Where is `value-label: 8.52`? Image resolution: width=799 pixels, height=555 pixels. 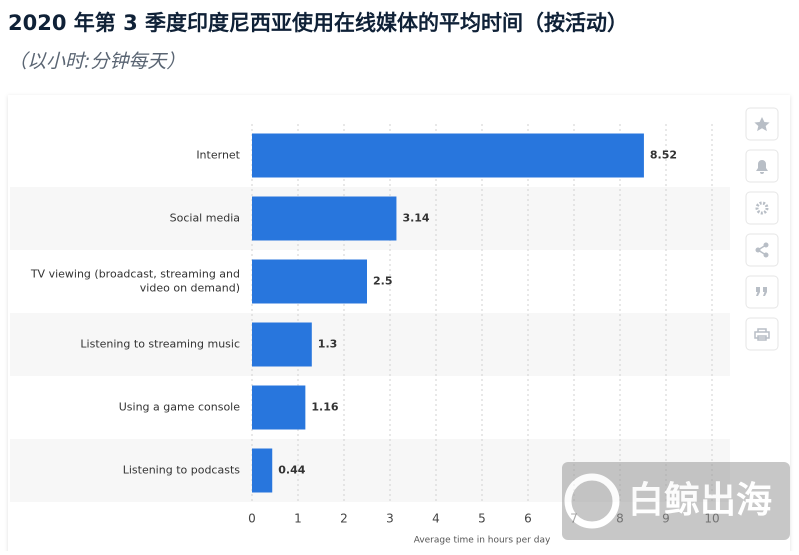 value-label: 8.52 is located at coordinates (663, 155).